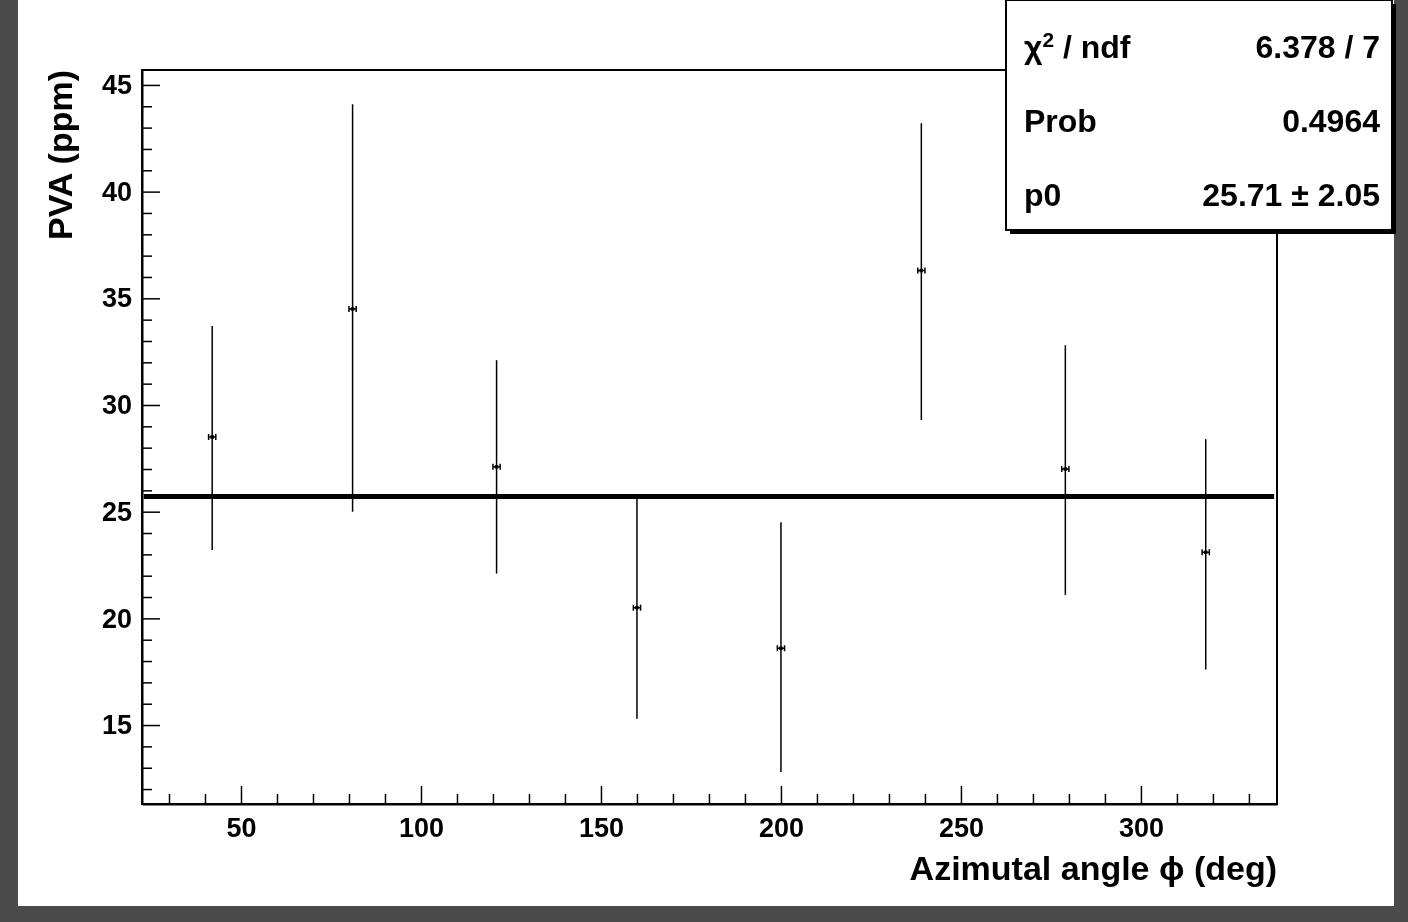 Image resolution: width=1408 pixels, height=922 pixels. I want to click on annotation: p0, so click(1043, 195).